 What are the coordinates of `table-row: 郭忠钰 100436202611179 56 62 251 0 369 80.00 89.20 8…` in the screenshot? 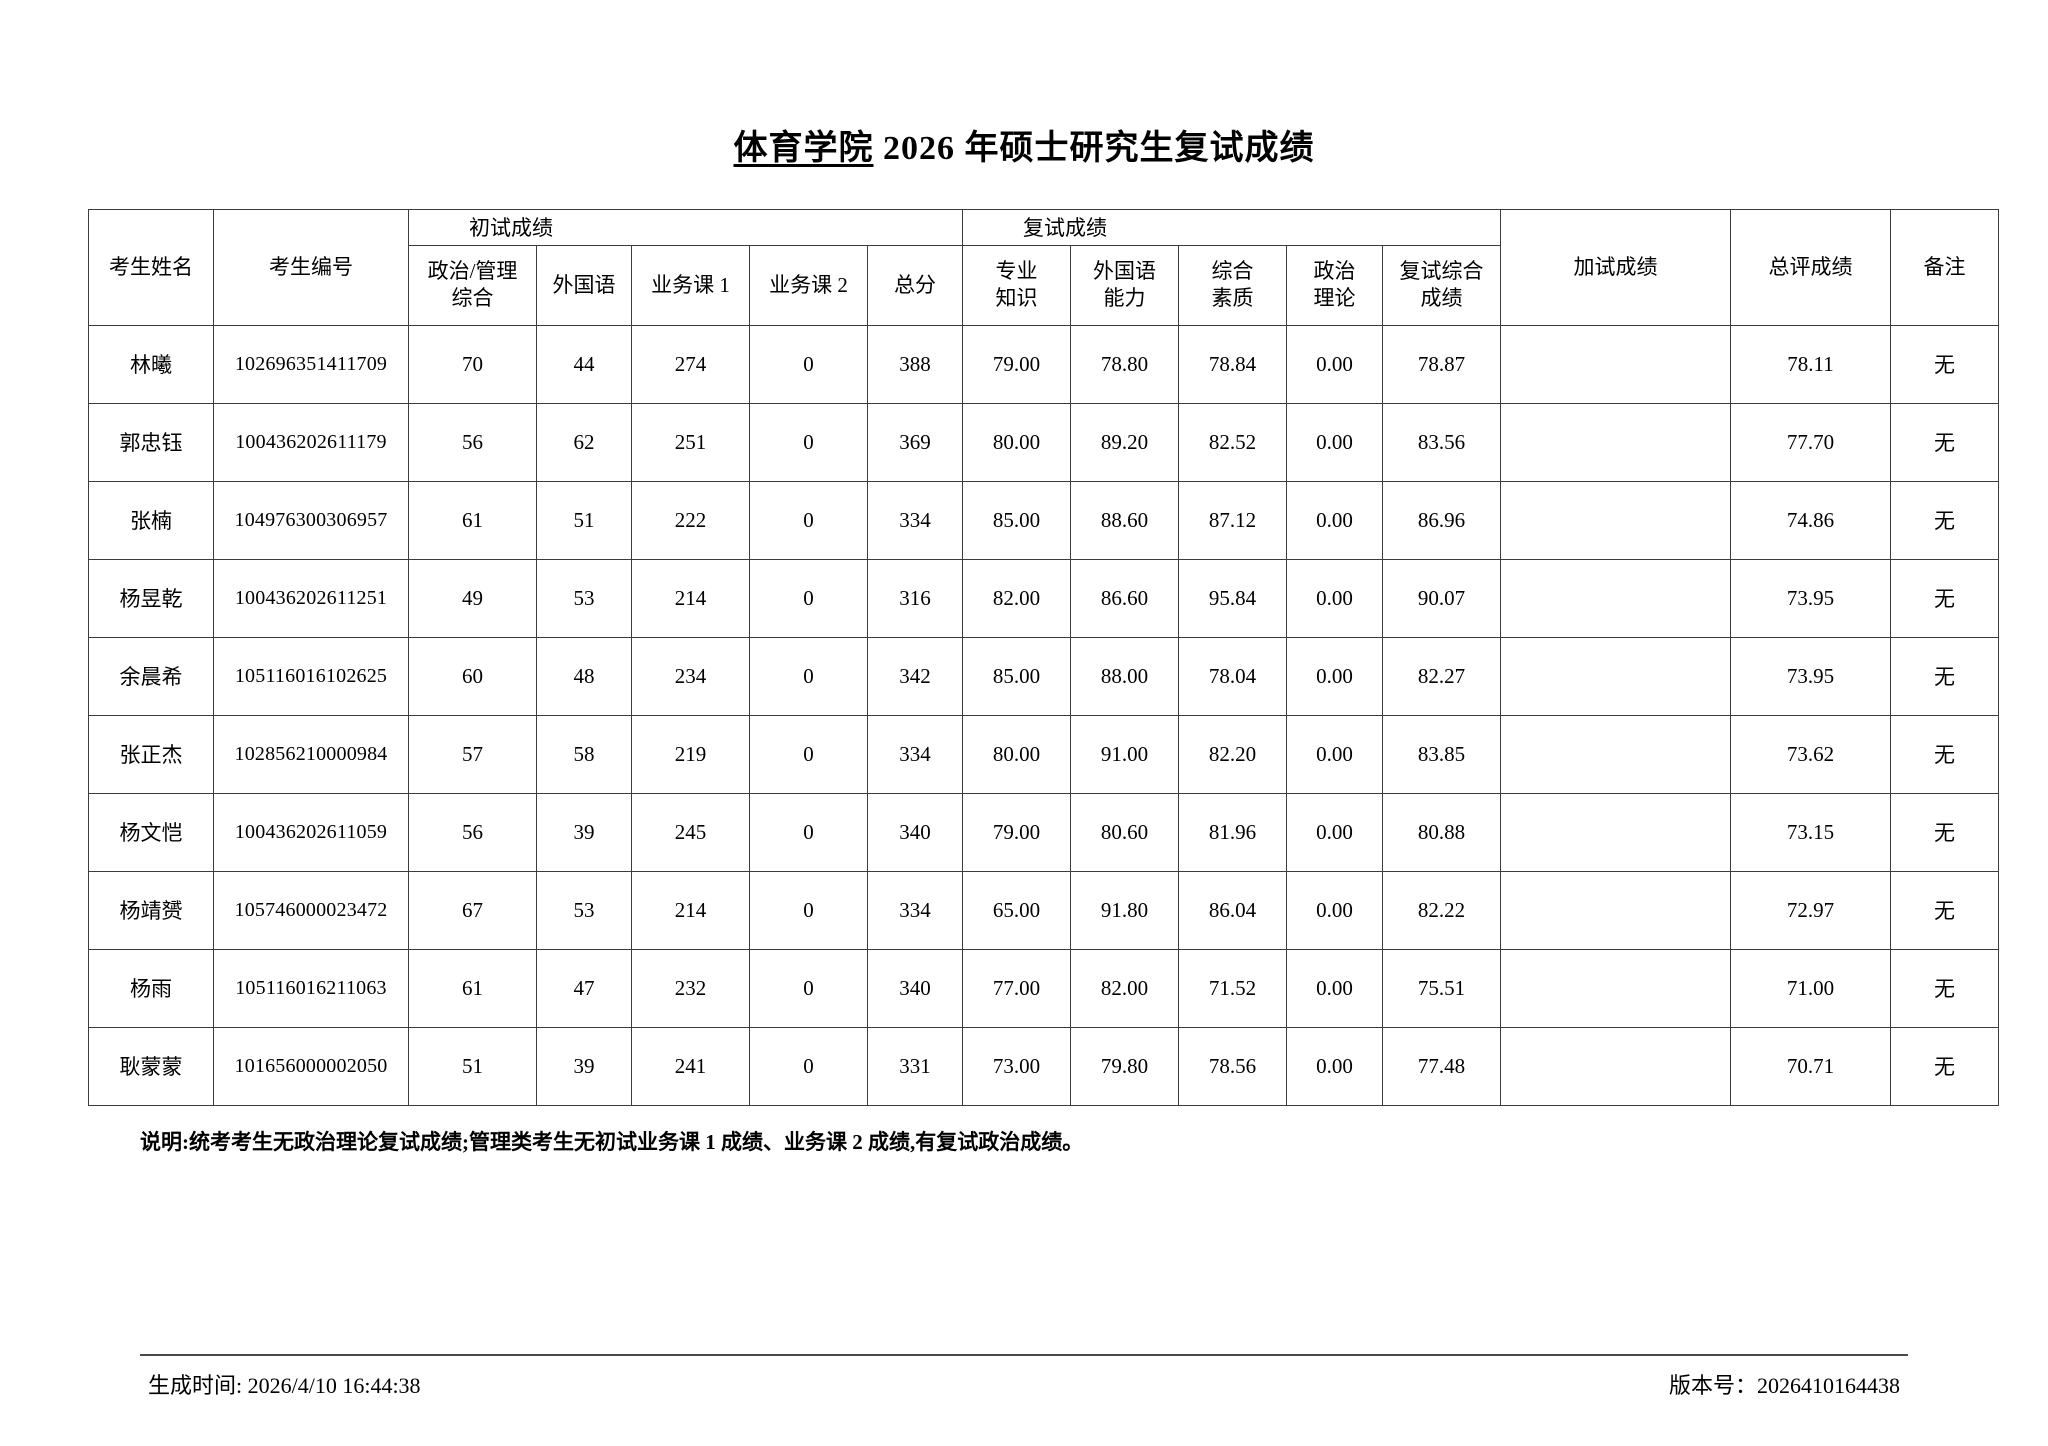 It's located at (1043, 442).